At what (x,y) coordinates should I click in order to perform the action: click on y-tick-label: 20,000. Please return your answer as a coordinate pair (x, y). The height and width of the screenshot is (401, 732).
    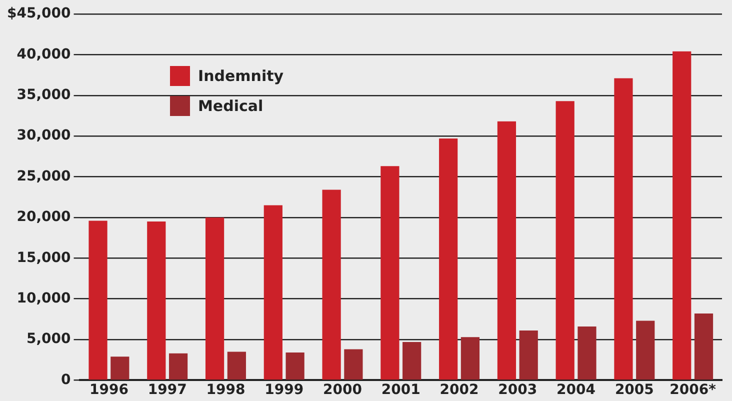
    Looking at the image, I should click on (44, 217).